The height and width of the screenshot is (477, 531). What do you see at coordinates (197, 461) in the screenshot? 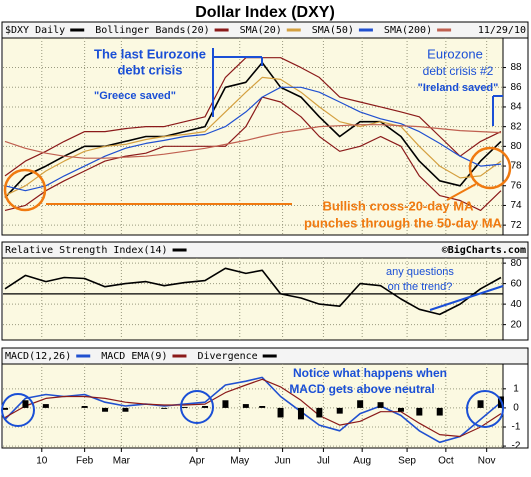
I see `x-tick-label: Apr` at bounding box center [197, 461].